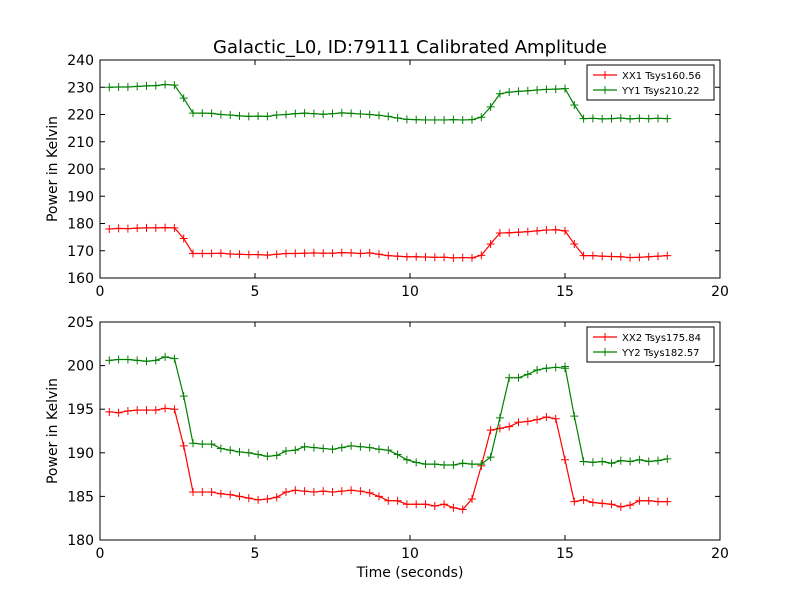  I want to click on y-tick-label: 220, so click(80, 116).